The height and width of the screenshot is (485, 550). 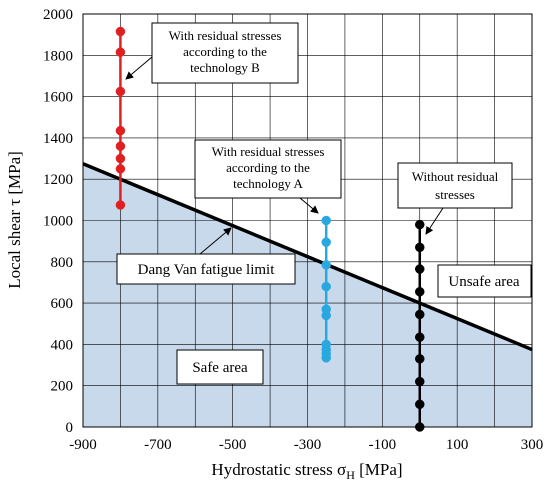 I want to click on x-tick-label: -300, so click(x=308, y=445).